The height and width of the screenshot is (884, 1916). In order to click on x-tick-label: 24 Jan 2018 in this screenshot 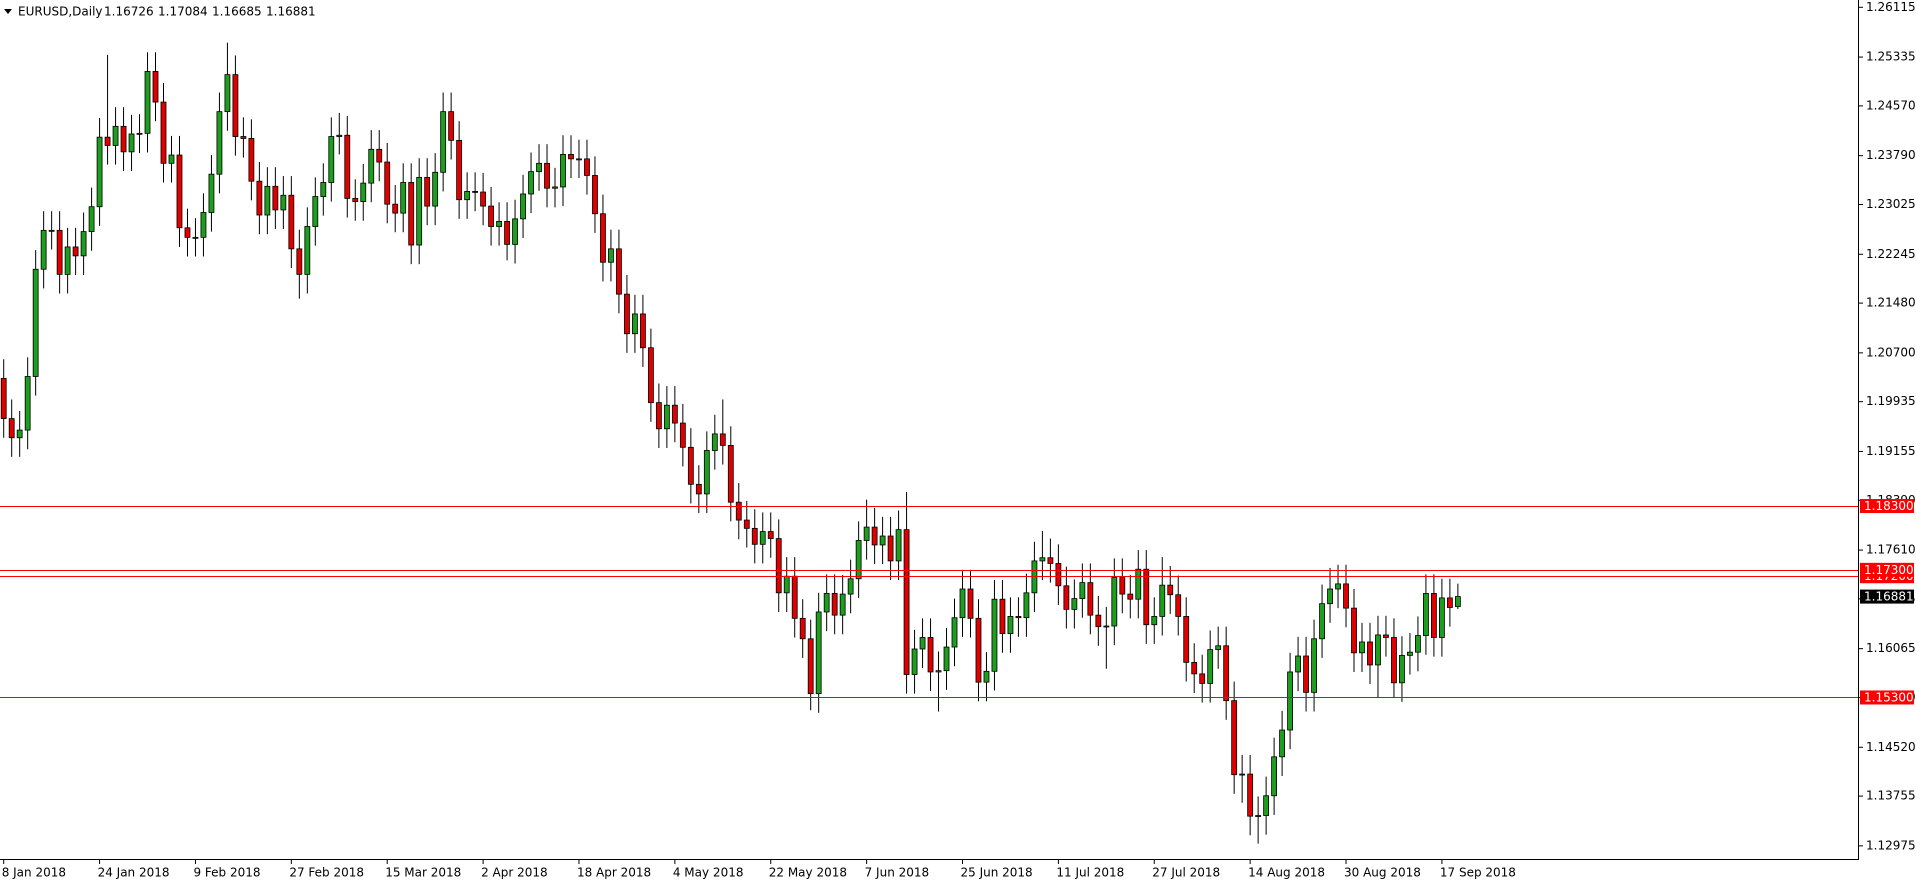, I will do `click(134, 873)`.